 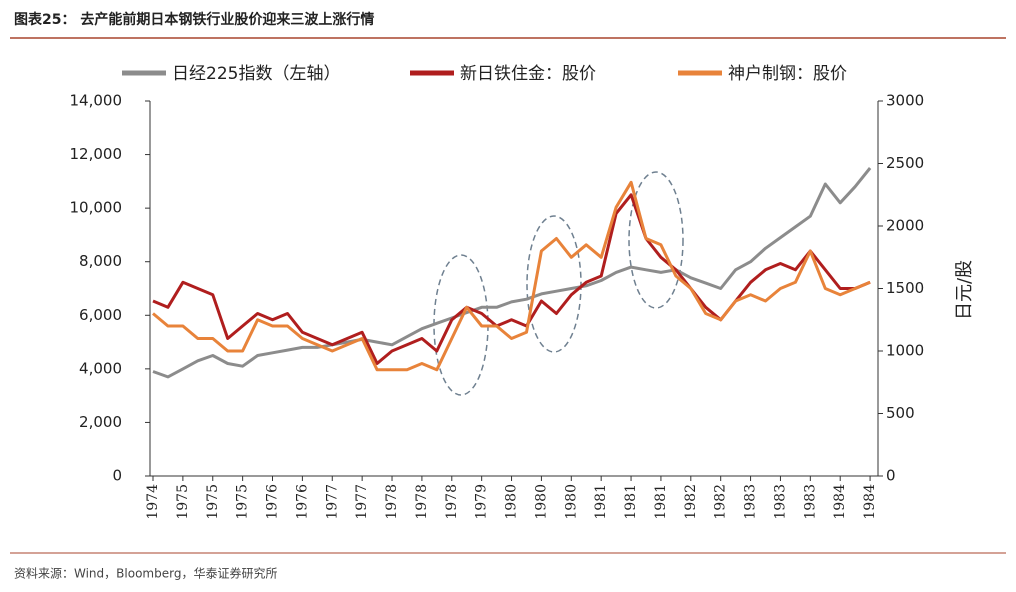 I want to click on highlight-ellipses, so click(x=558, y=283).